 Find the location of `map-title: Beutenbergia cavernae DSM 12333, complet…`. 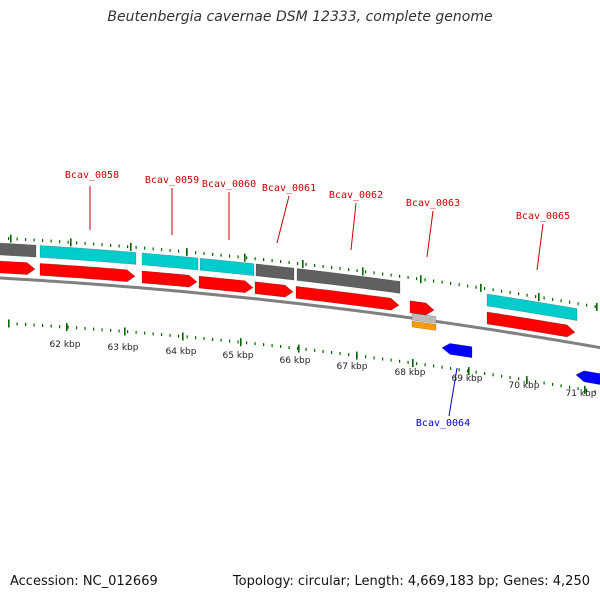

map-title: Beutenbergia cavernae DSM 12333, complet… is located at coordinates (300, 17).